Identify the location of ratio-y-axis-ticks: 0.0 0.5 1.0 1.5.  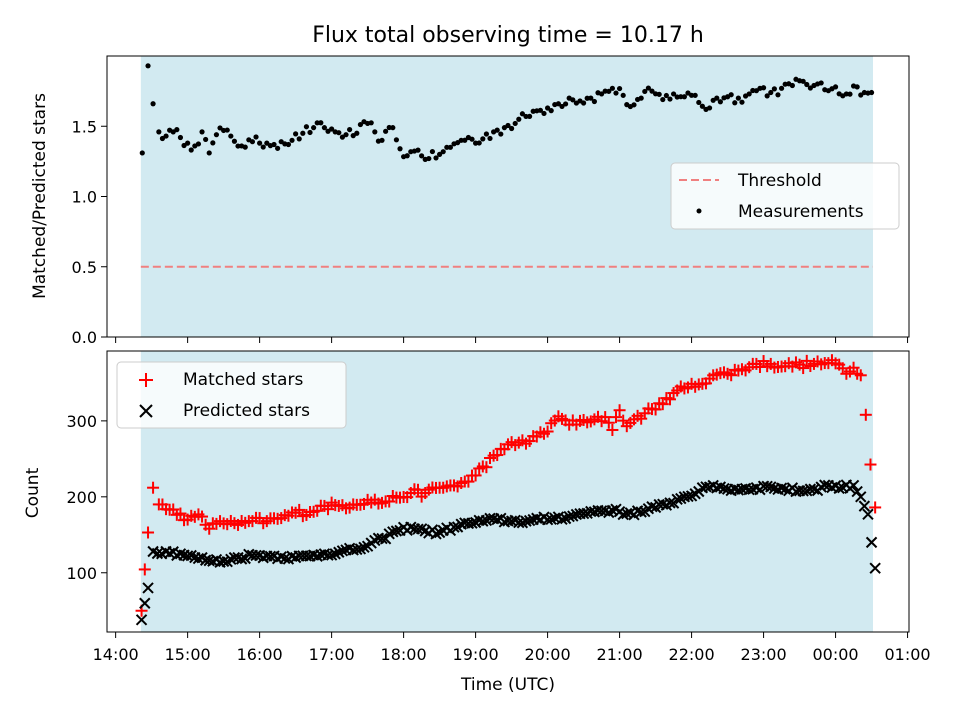
(89, 232).